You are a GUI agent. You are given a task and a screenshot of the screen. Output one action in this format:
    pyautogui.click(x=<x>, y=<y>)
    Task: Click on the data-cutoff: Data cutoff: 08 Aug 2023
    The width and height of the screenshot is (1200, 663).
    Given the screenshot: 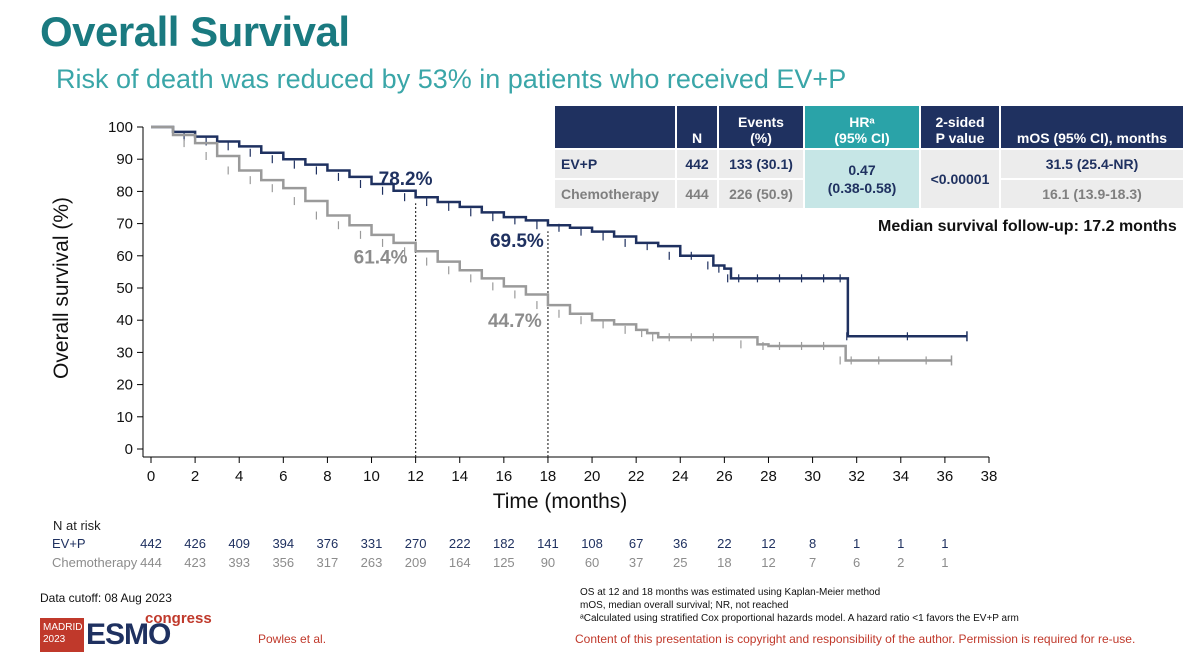 What is the action you would take?
    pyautogui.click(x=106, y=598)
    